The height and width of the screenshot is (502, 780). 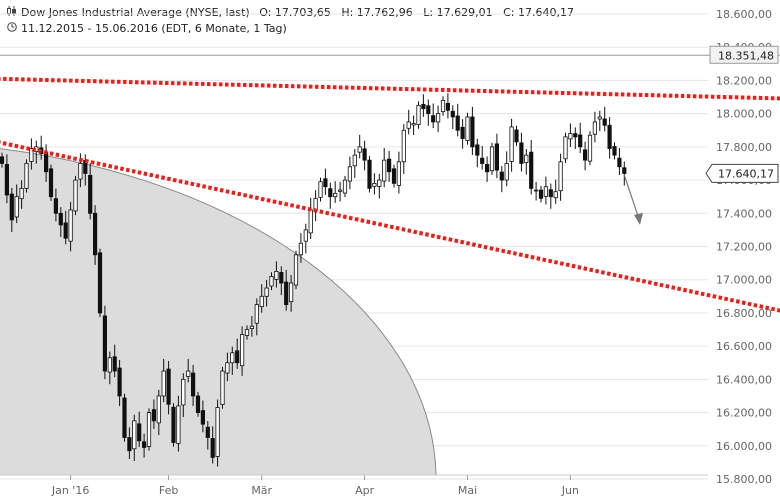 I want to click on y-tick-label: 16.800,00, so click(x=744, y=313).